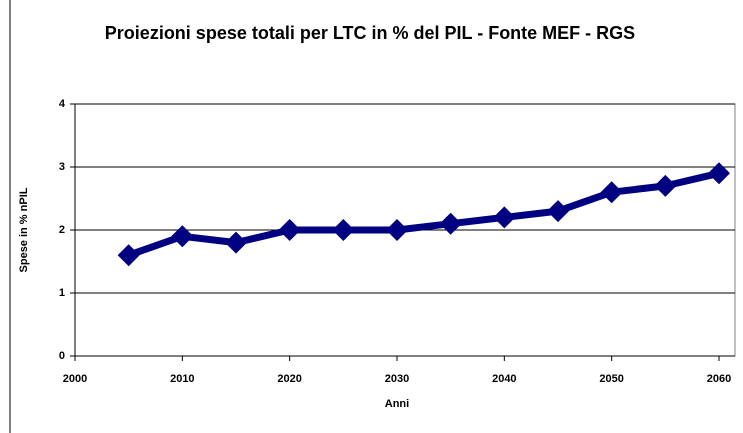  What do you see at coordinates (62, 293) in the screenshot?
I see `y-tick-label: 1` at bounding box center [62, 293].